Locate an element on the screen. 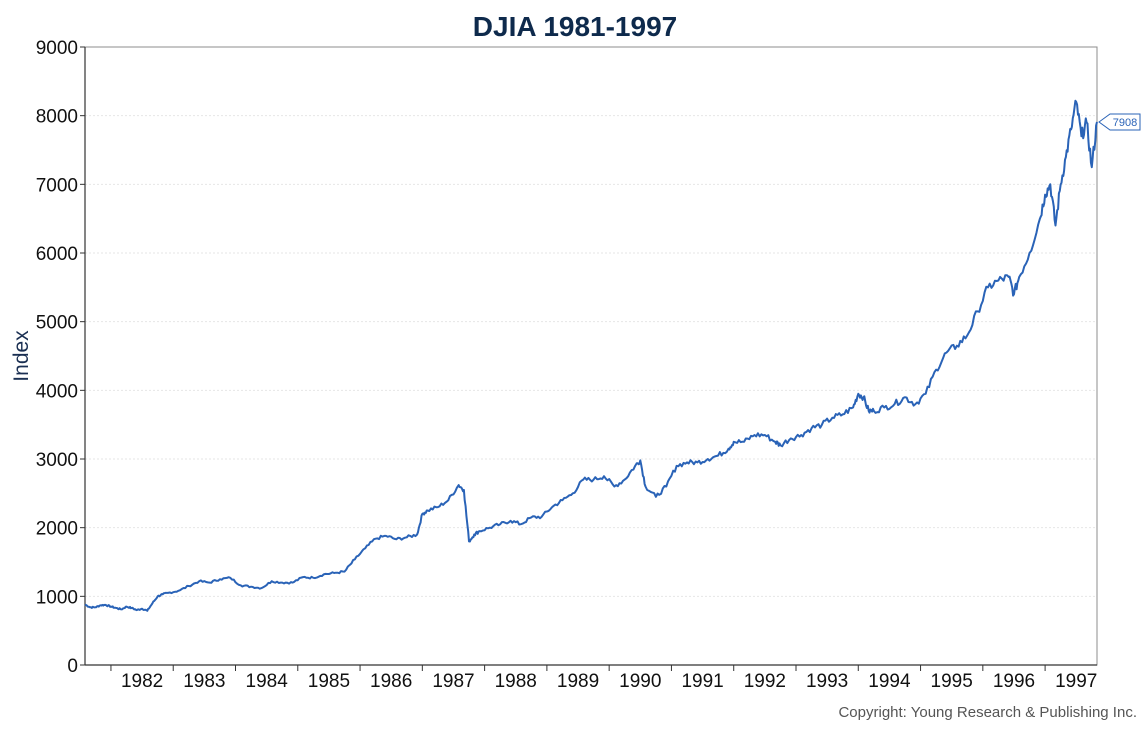 This screenshot has height=730, width=1148. x-tick-label: 1989 is located at coordinates (578, 681).